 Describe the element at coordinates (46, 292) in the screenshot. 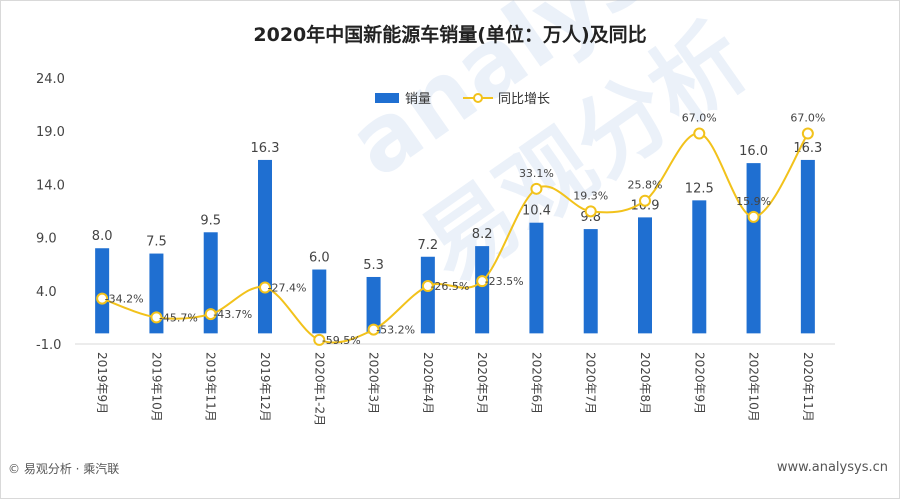

I see `y-tick-label: 4.0` at that location.